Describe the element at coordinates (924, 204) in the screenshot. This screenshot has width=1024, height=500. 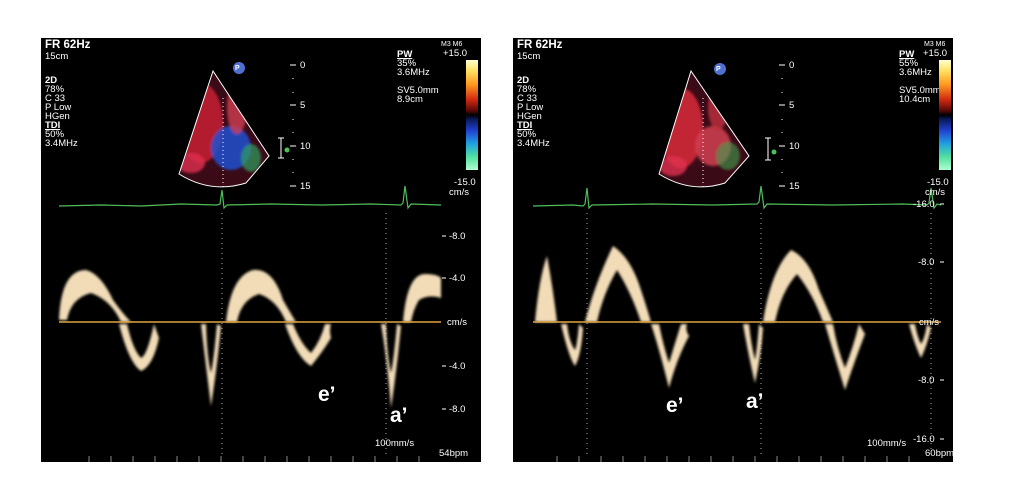
I see `velocity-label-top: -16.0` at that location.